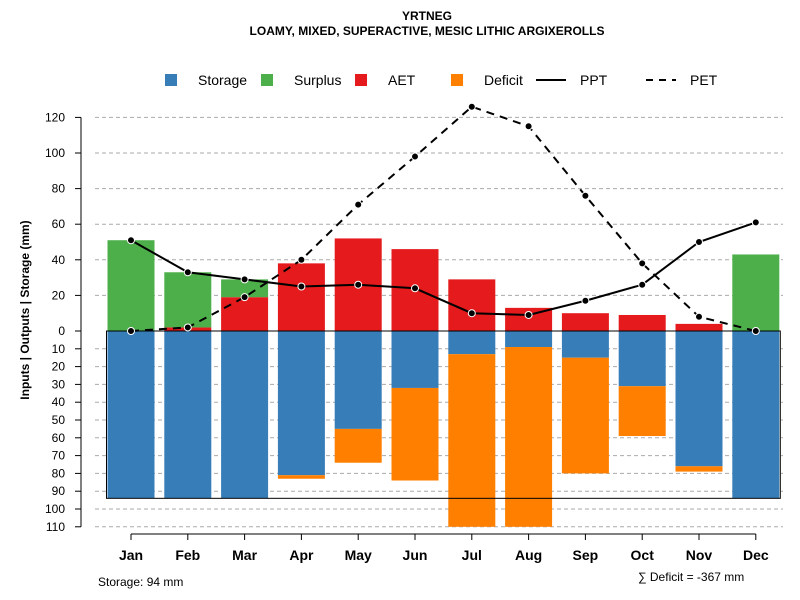 The height and width of the screenshot is (600, 800). Describe the element at coordinates (59, 456) in the screenshot. I see `y-tick-label: 70` at that location.